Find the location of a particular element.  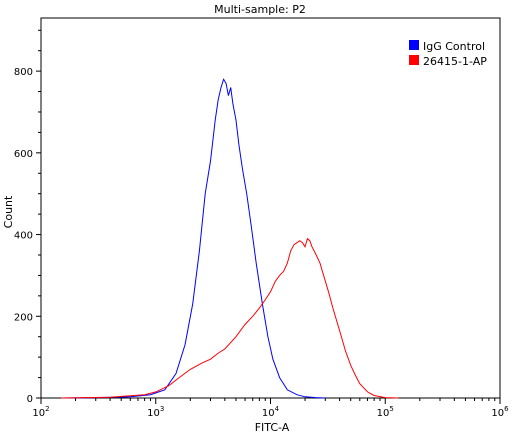

y-tick-label: 0 is located at coordinates (30, 399).